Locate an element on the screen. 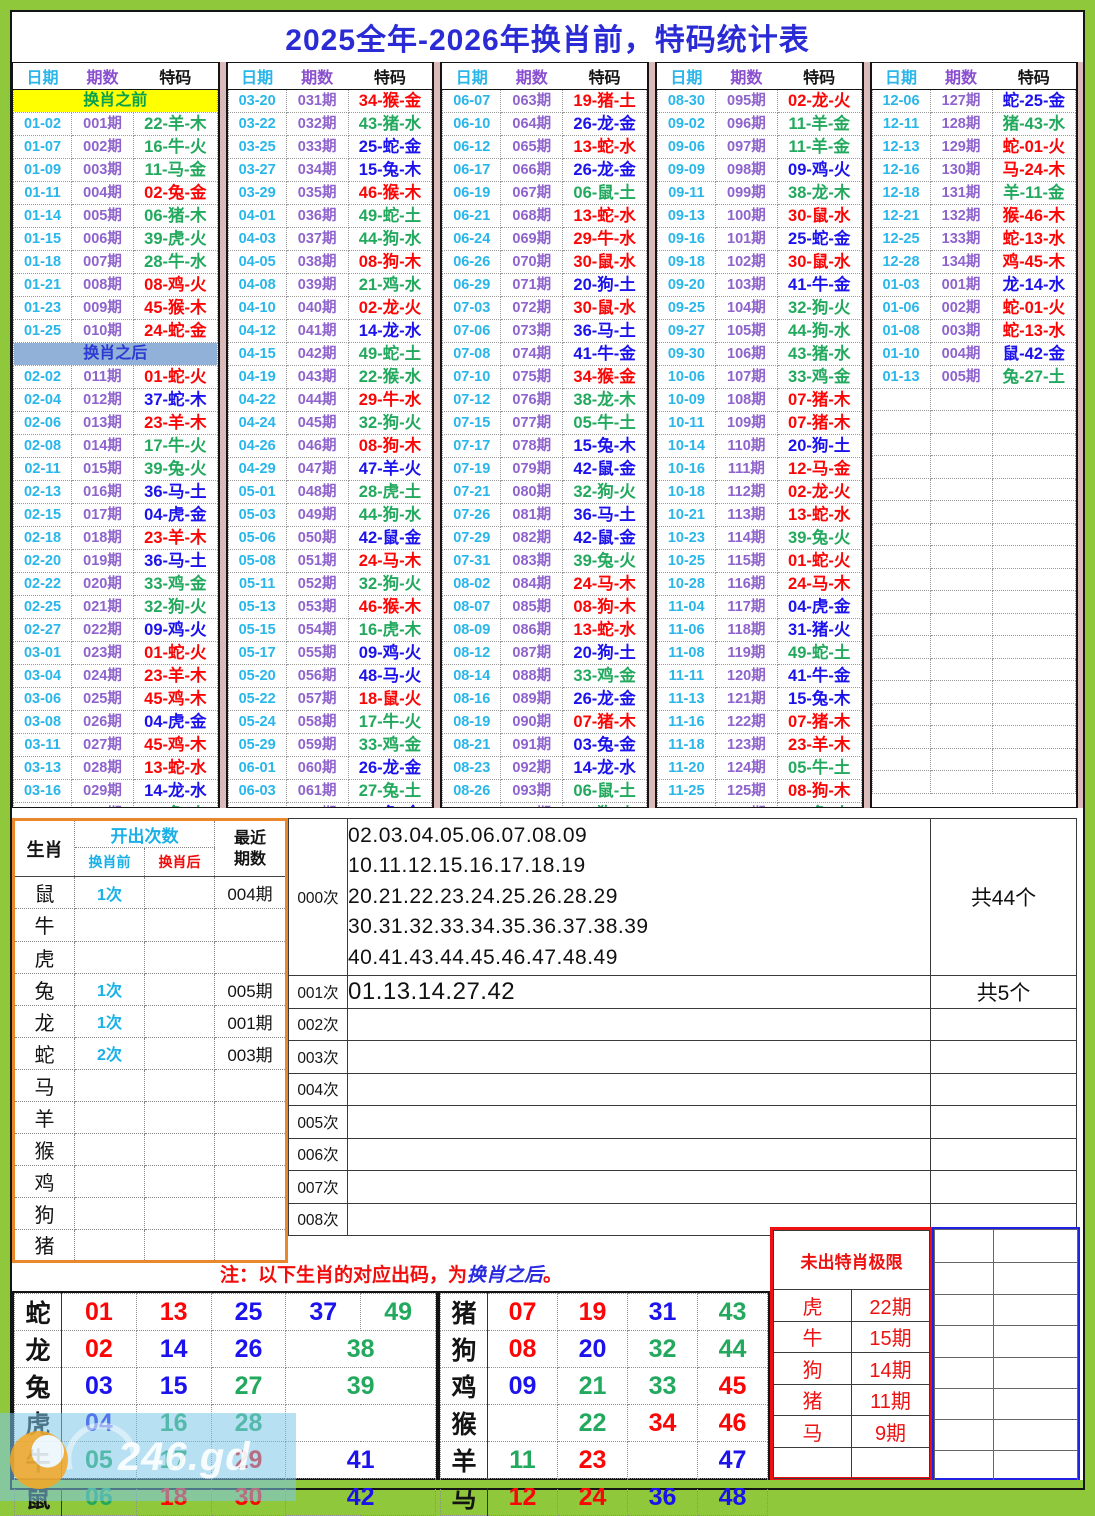 The image size is (1095, 1516). date-cell: 10-09 is located at coordinates (686, 399).